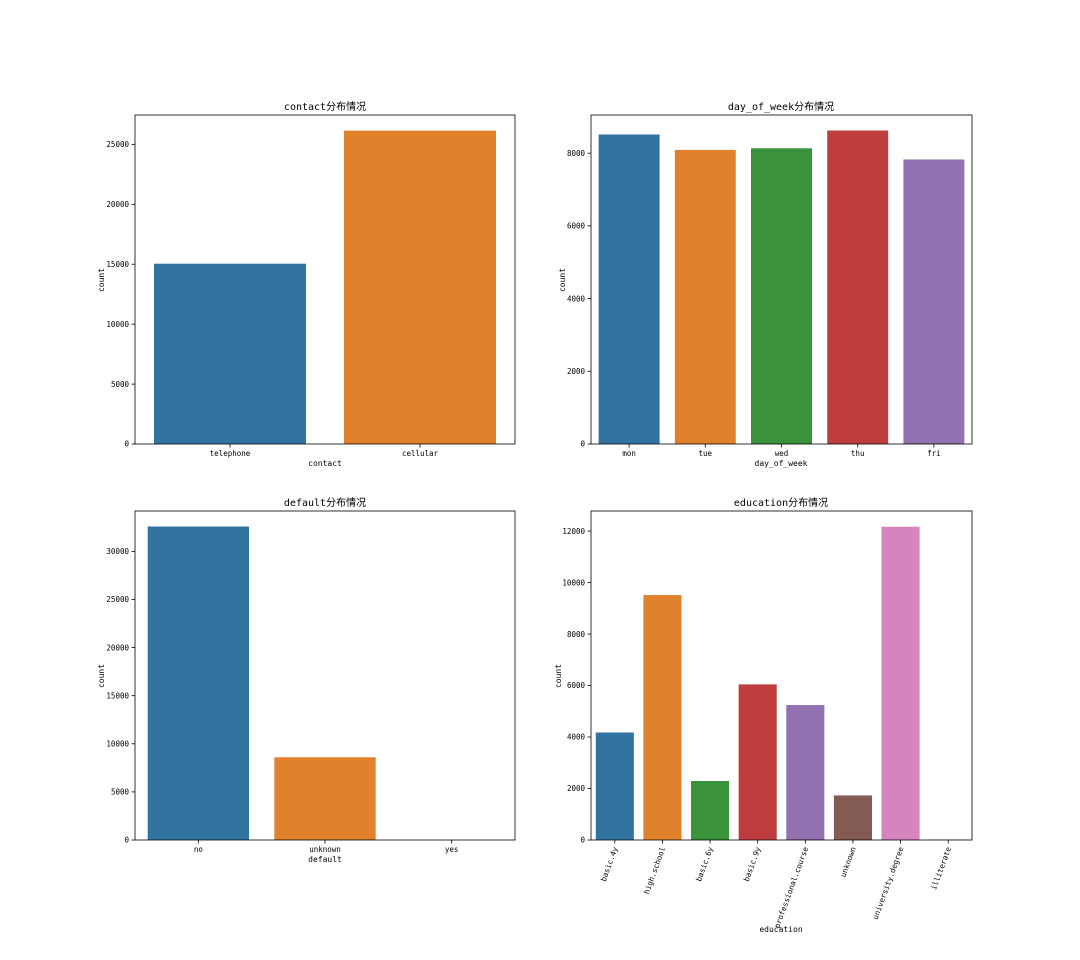 Image resolution: width=1080 pixels, height=960 pixels. Describe the element at coordinates (120, 294) in the screenshot. I see `y-ticks: 0 5000 10000 15000 20000 25000` at that location.